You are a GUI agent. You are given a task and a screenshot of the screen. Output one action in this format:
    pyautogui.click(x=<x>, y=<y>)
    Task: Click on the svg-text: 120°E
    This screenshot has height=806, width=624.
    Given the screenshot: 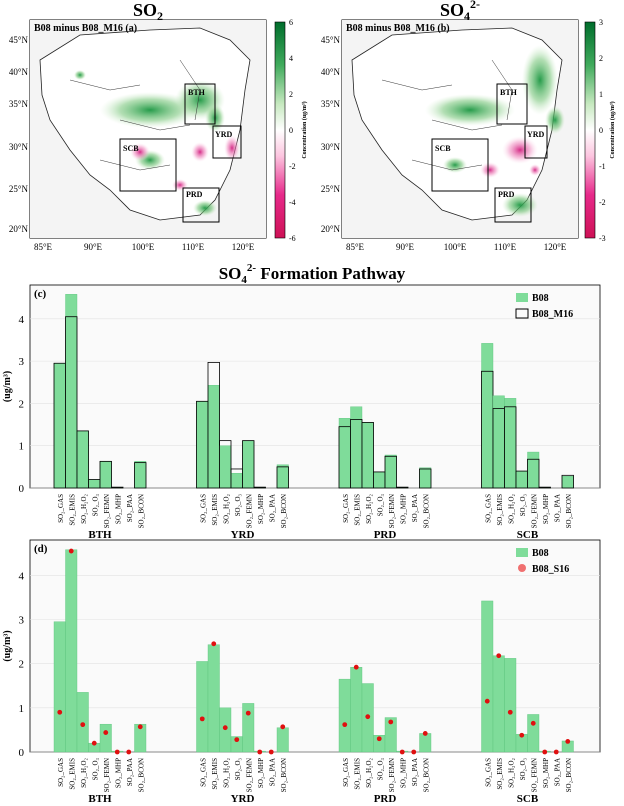 What is the action you would take?
    pyautogui.click(x=555, y=247)
    